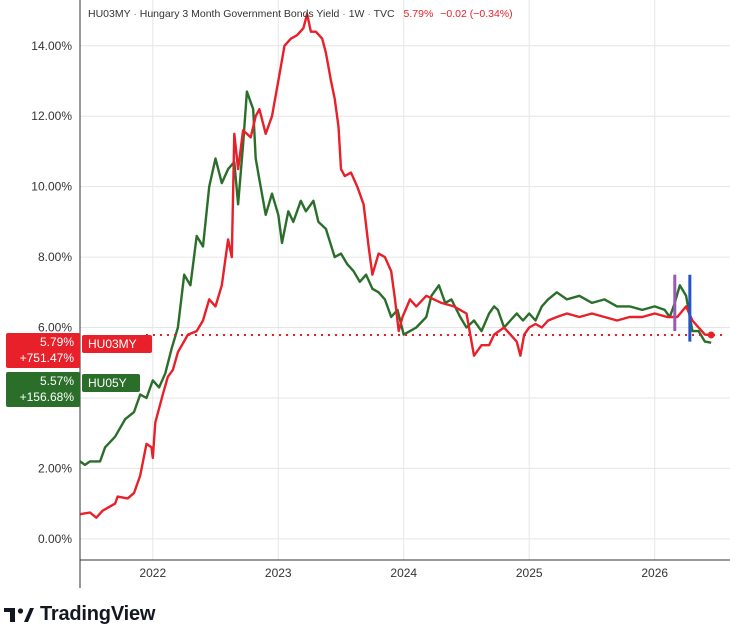 This screenshot has height=631, width=730. What do you see at coordinates (278, 573) in the screenshot?
I see `x-tick-label: 2023` at bounding box center [278, 573].